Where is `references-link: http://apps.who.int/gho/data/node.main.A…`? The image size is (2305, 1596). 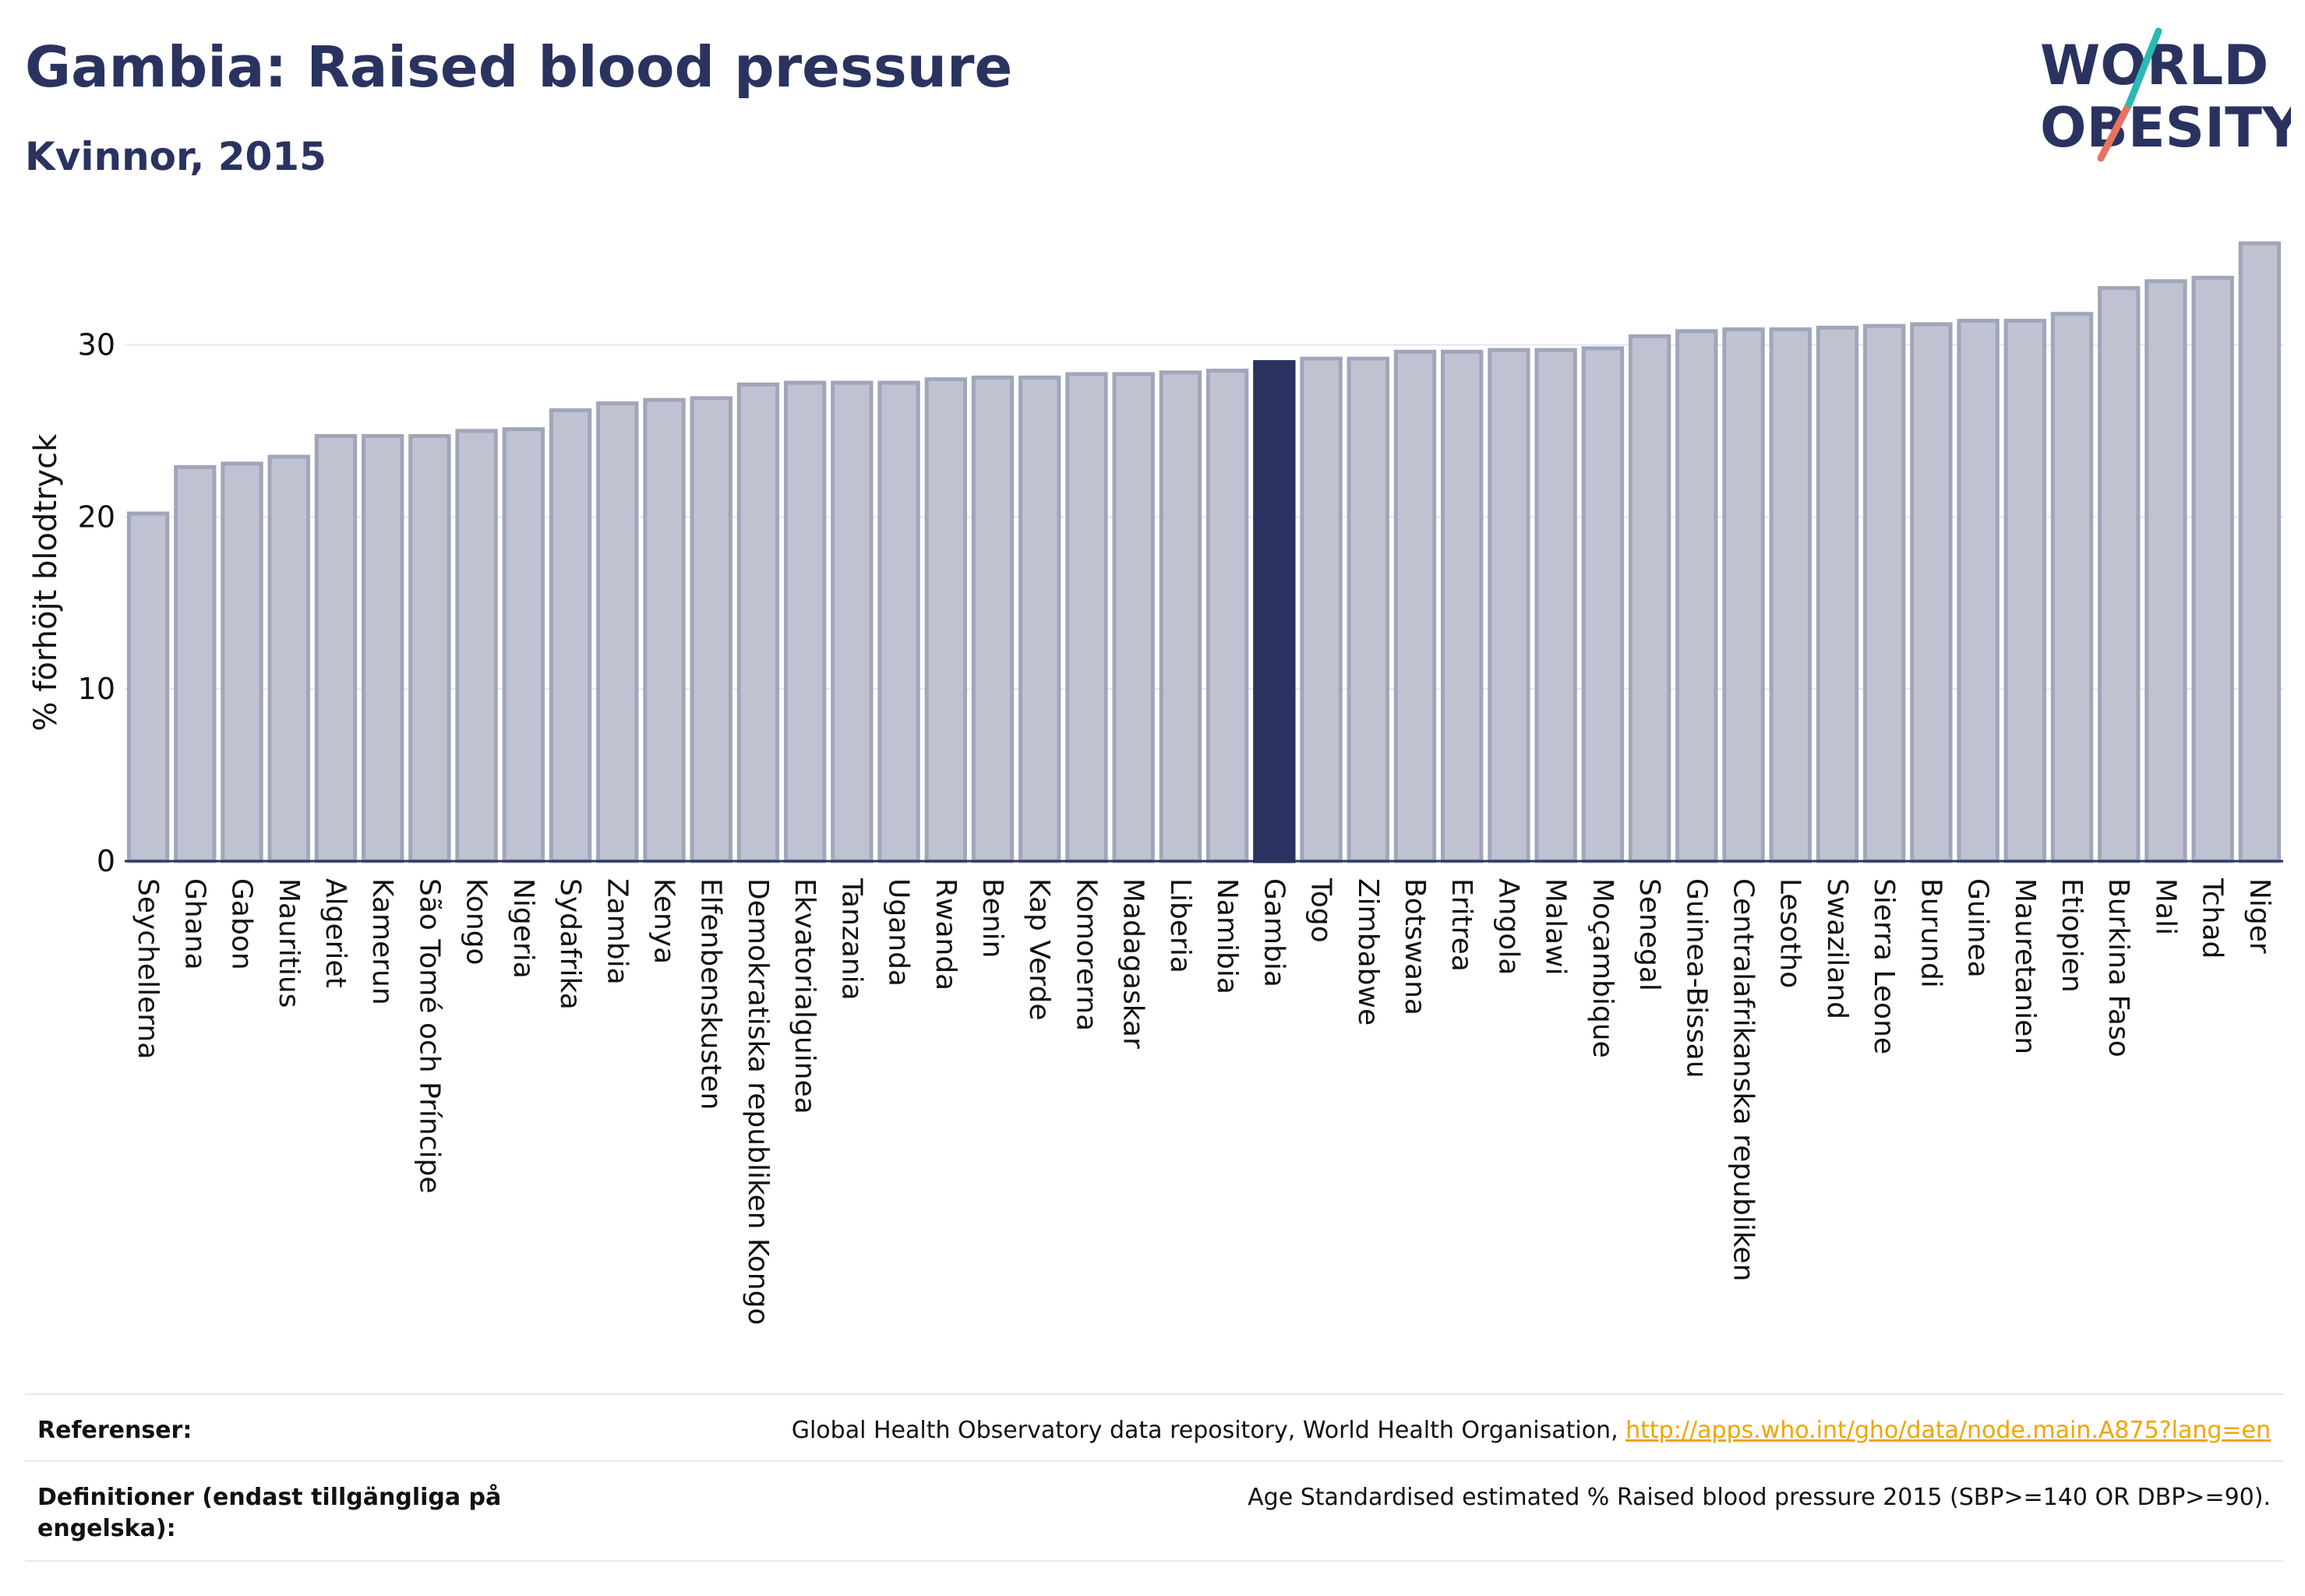
references-link: http://apps.who.int/gho/data/node.main.A… is located at coordinates (1949, 1430).